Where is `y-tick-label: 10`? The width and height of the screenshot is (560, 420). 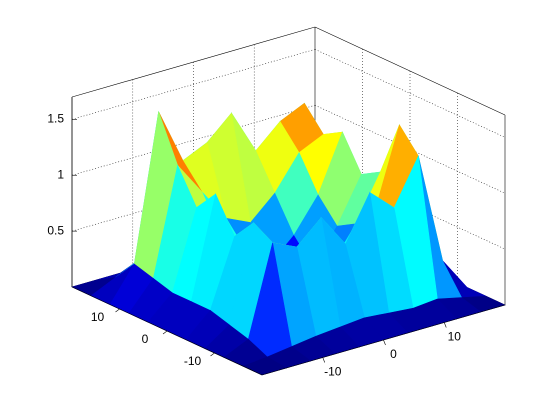 y-tick-label: 10 is located at coordinates (98, 317).